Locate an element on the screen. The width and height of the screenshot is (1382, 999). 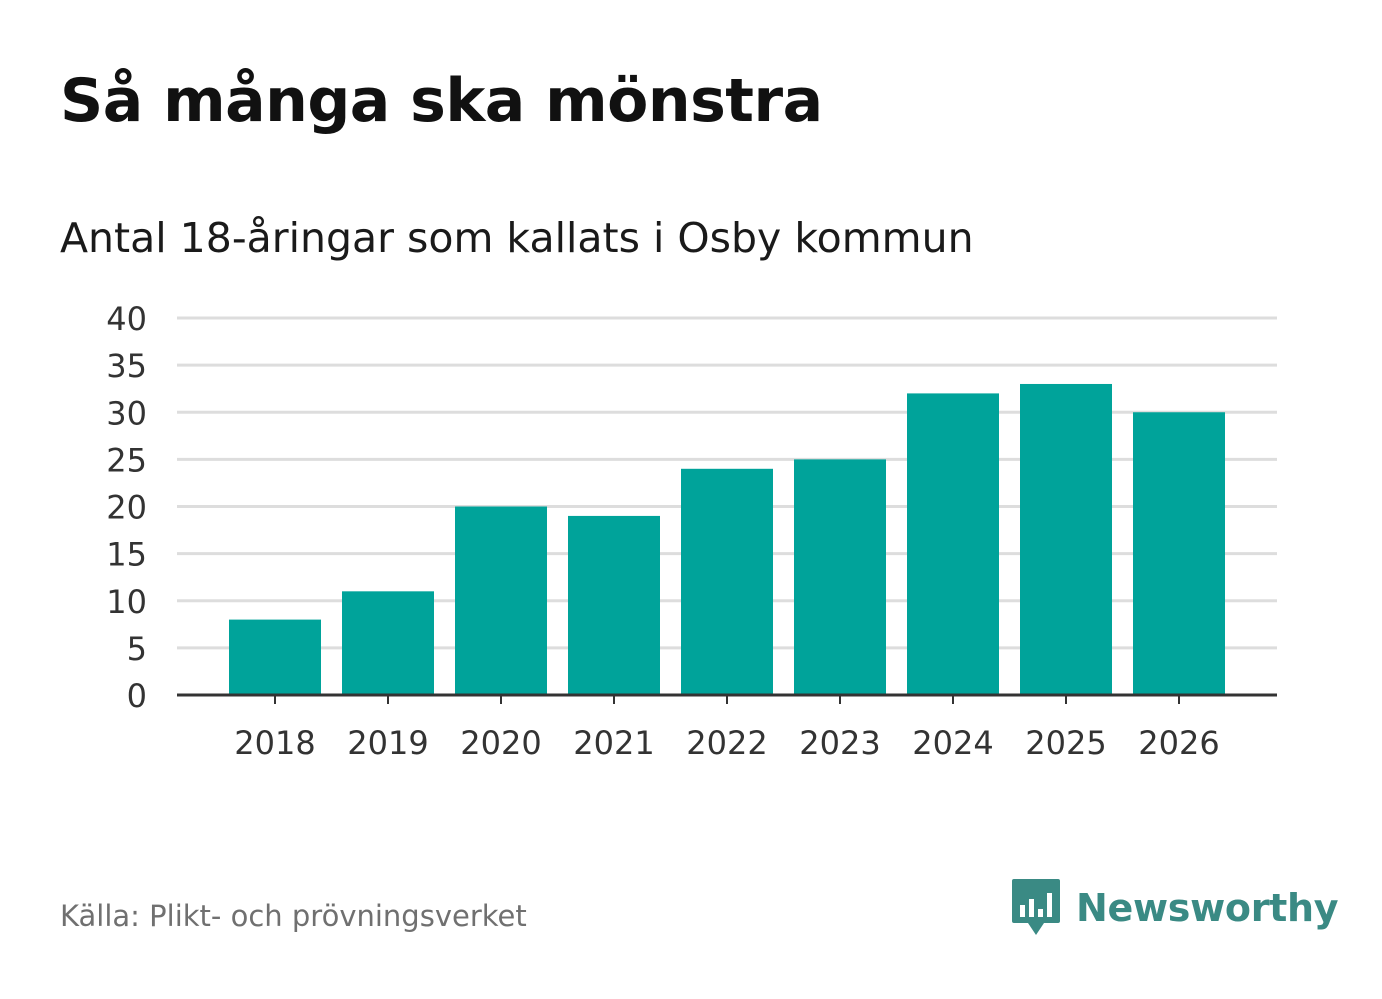
source-note: Källa: Plikt- och prövningsverket is located at coordinates (293, 916).